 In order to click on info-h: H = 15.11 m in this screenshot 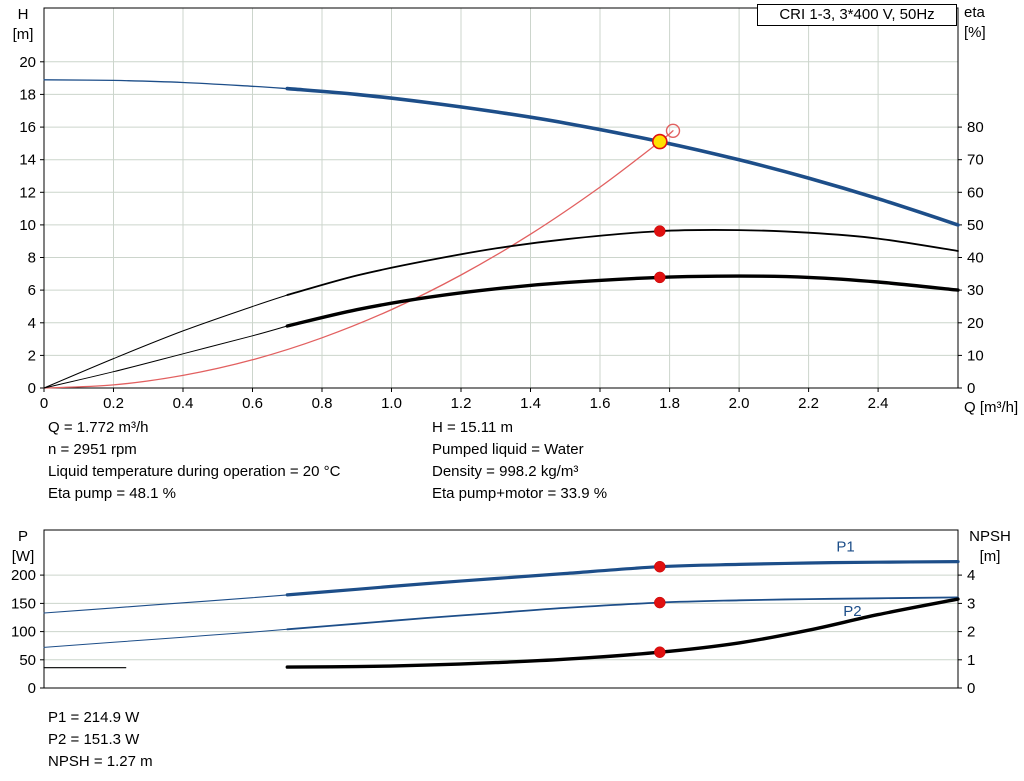, I will do `click(473, 427)`.